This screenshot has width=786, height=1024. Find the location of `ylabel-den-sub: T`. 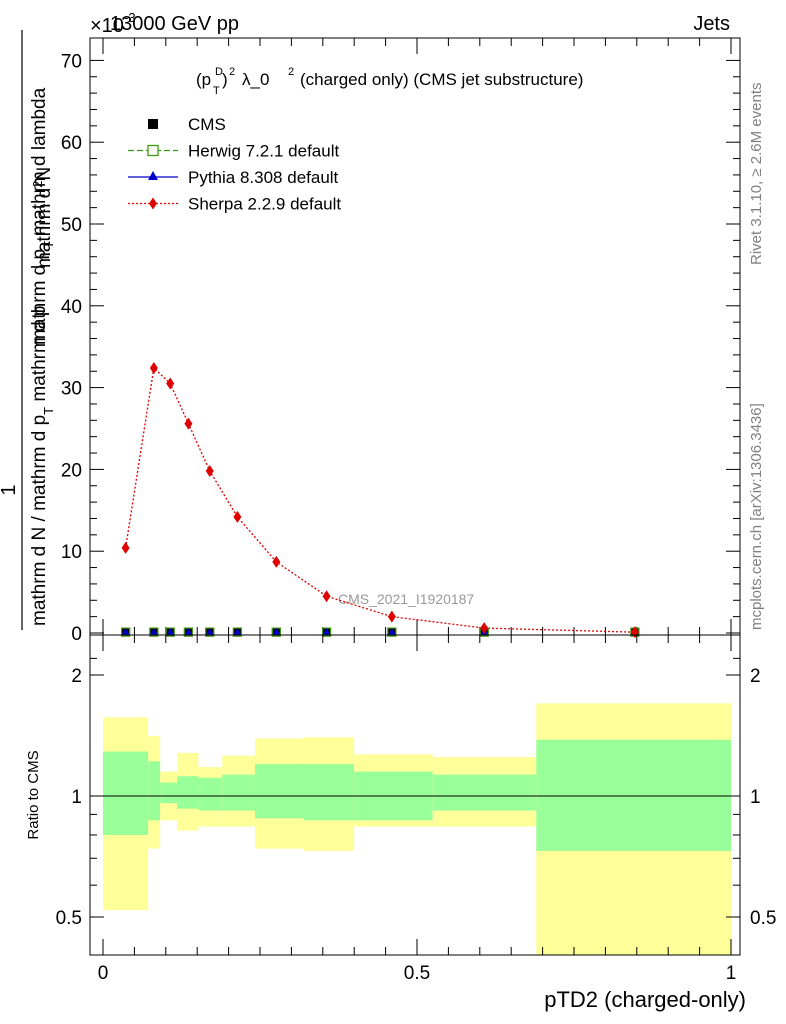

ylabel-den-sub: T is located at coordinates (48, 411).